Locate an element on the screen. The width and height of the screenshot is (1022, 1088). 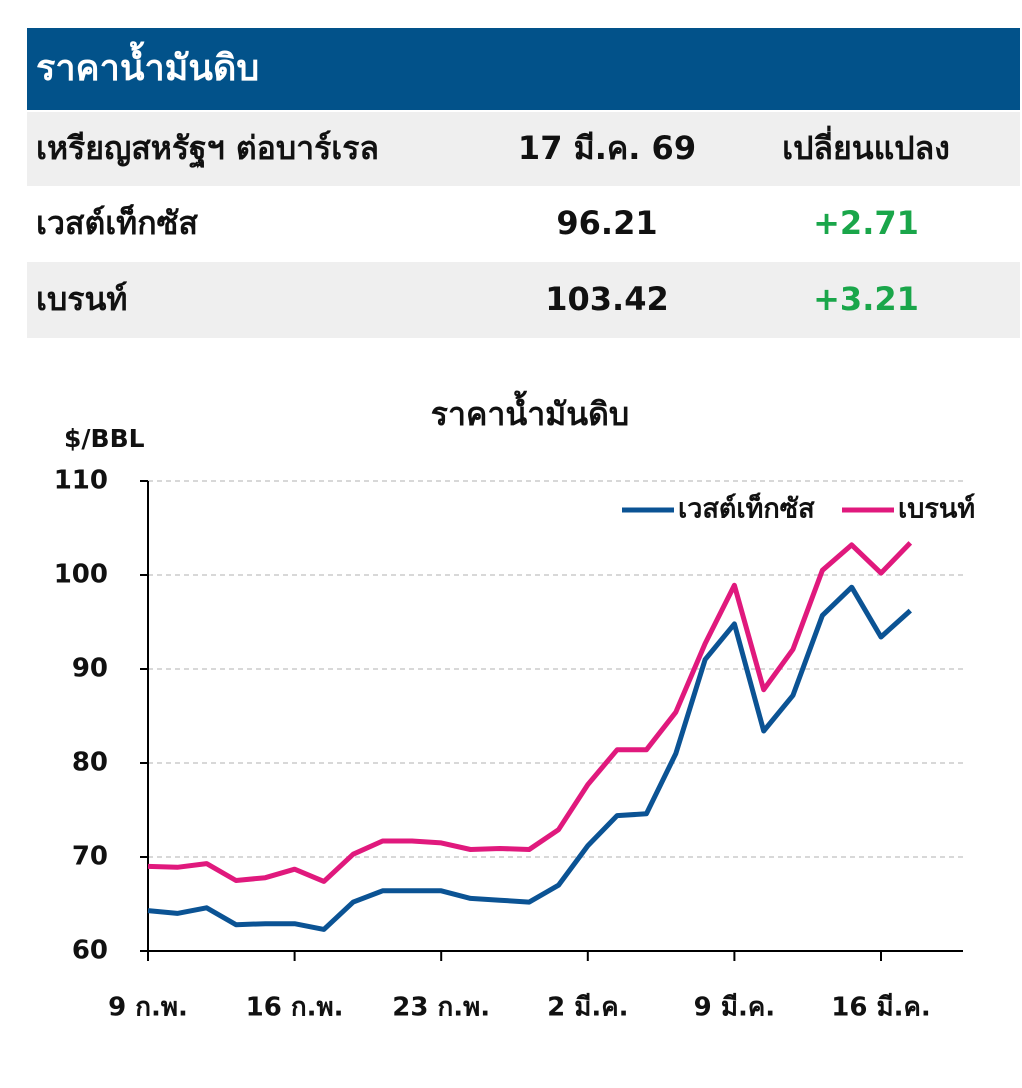
row-label: เวสต์เท็กซัส is located at coordinates (117, 222).